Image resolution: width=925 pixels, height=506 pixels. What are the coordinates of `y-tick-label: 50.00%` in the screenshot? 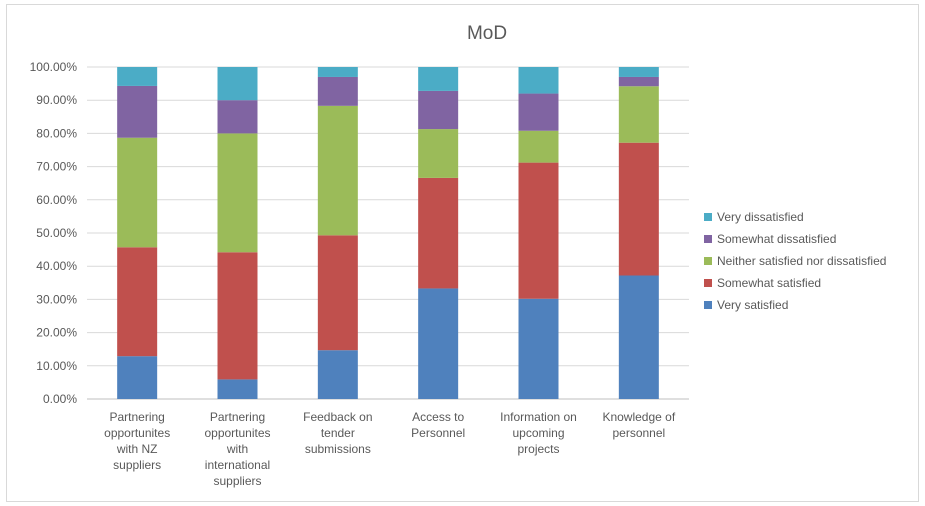 It's located at (56, 233).